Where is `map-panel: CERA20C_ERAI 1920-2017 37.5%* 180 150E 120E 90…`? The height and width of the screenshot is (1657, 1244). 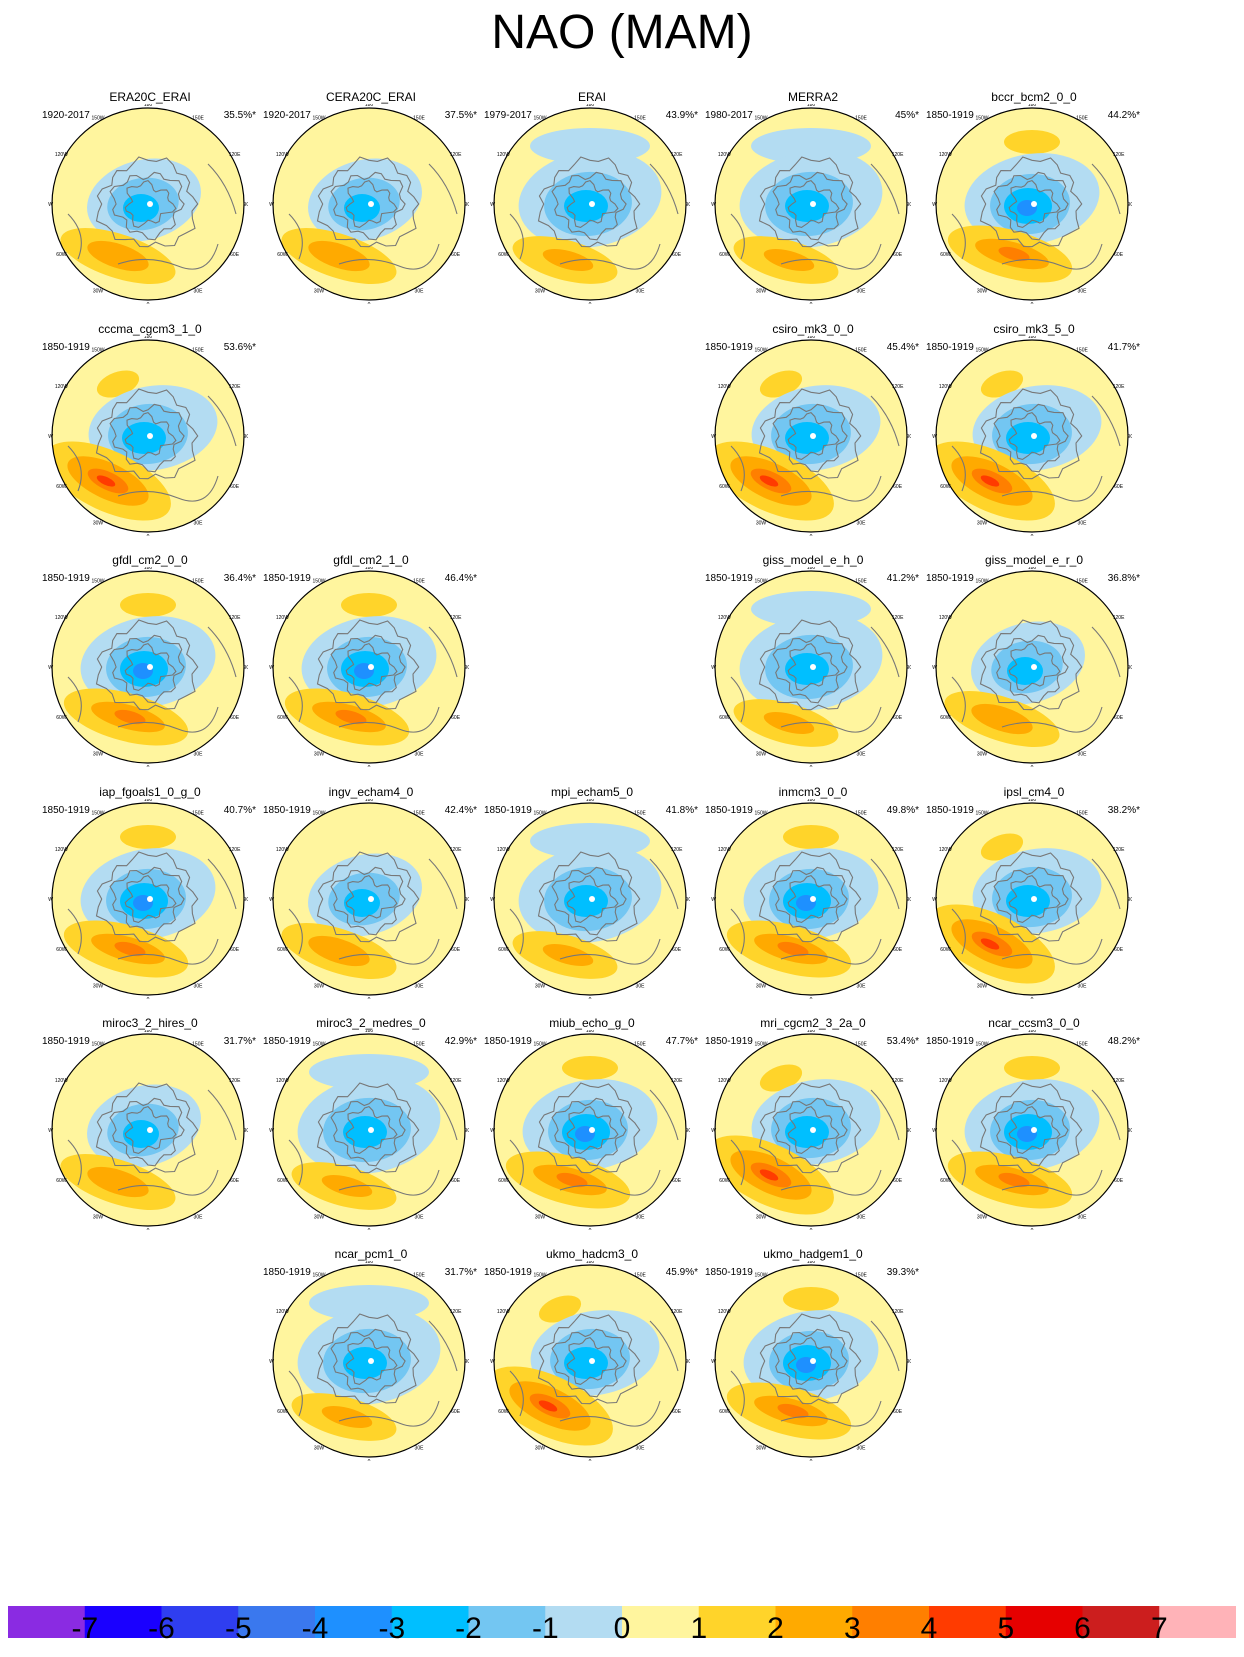
map-panel: CERA20C_ERAI 1920-2017 37.5%* 180 150E 120E 90… is located at coordinates (371, 205).